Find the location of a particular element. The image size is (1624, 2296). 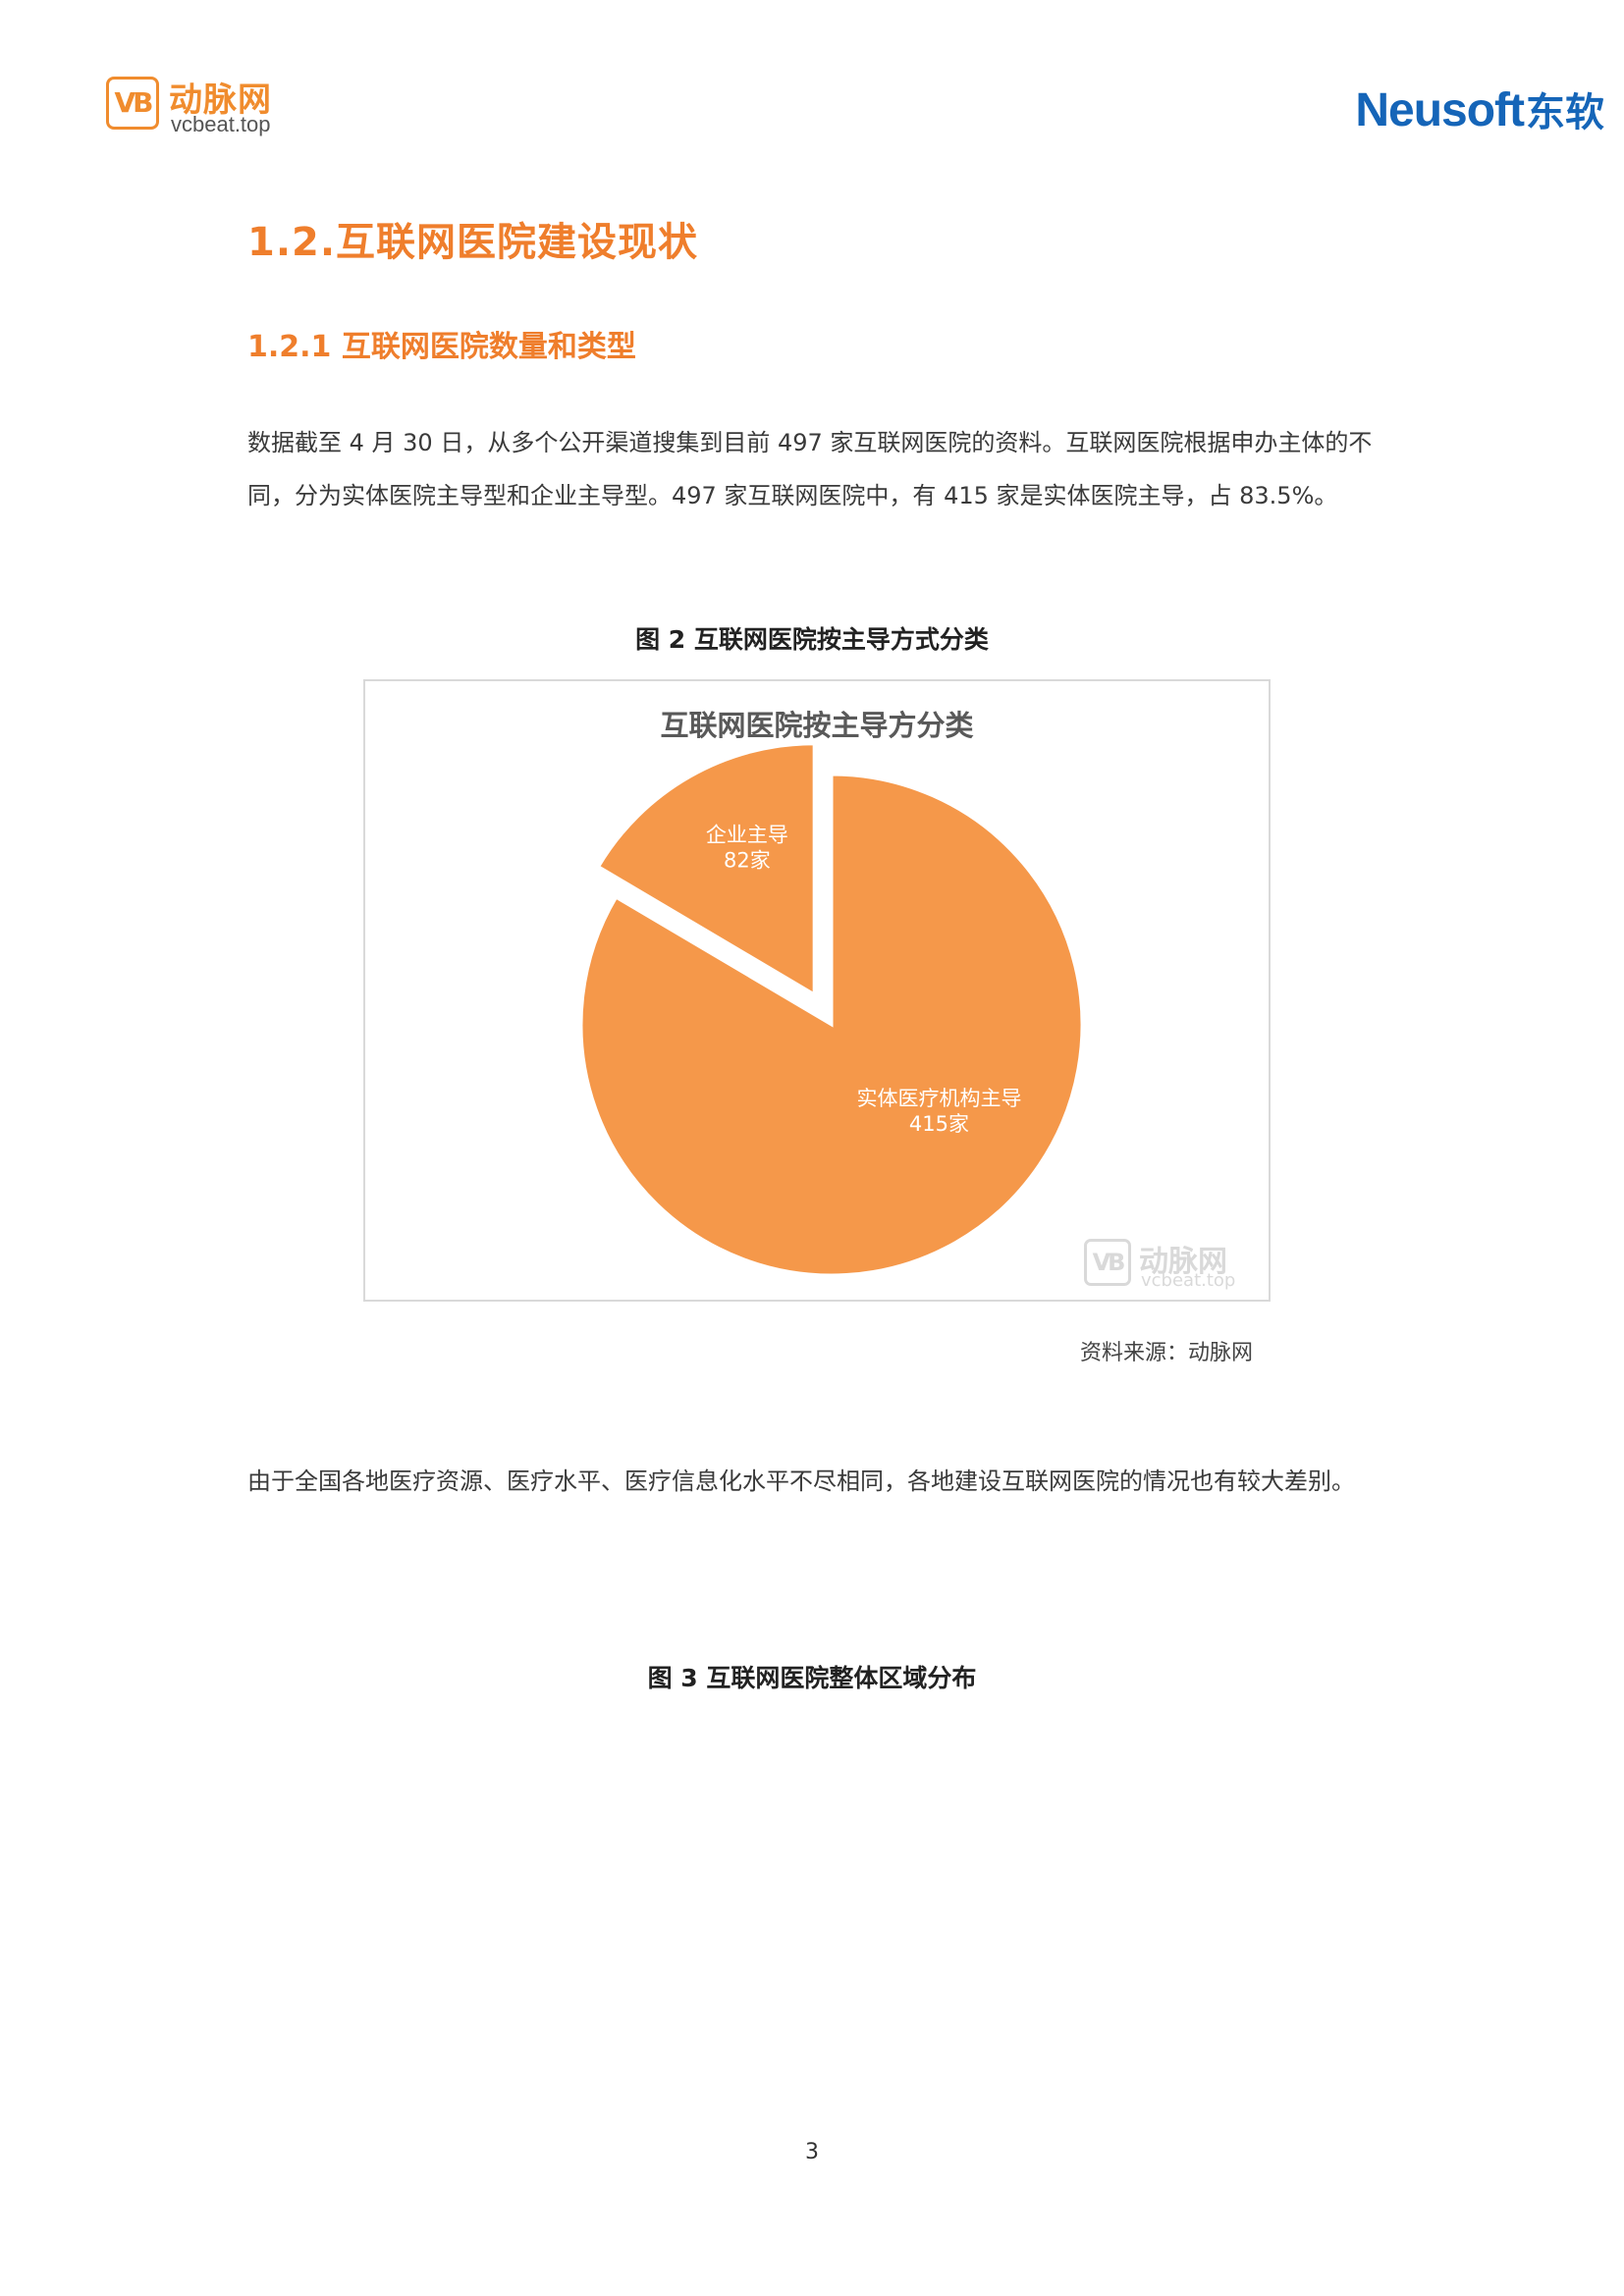

section-heading: 1.2.互联网医院建设现状 is located at coordinates (473, 243).